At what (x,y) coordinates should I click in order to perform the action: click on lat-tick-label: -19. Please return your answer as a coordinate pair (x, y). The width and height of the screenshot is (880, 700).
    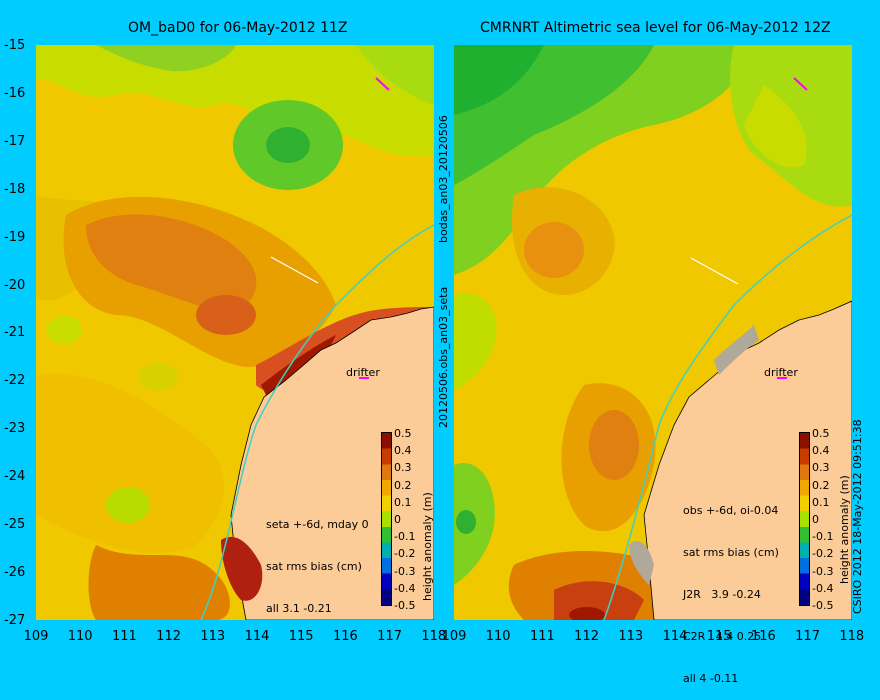
    Looking at the image, I should click on (15, 237).